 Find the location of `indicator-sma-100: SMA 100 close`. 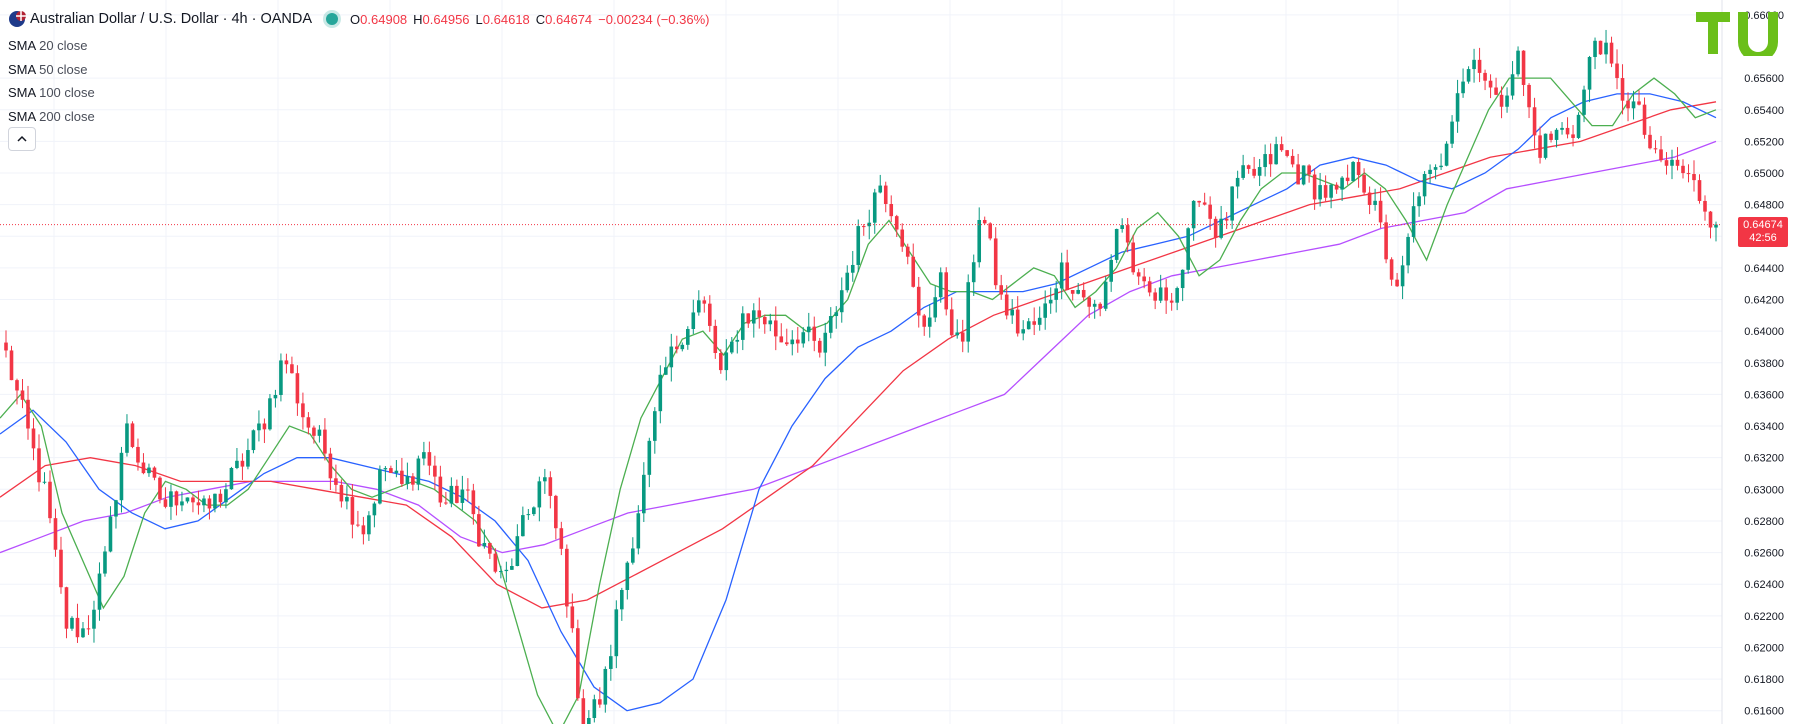

indicator-sma-100: SMA 100 close is located at coordinates (51, 93).